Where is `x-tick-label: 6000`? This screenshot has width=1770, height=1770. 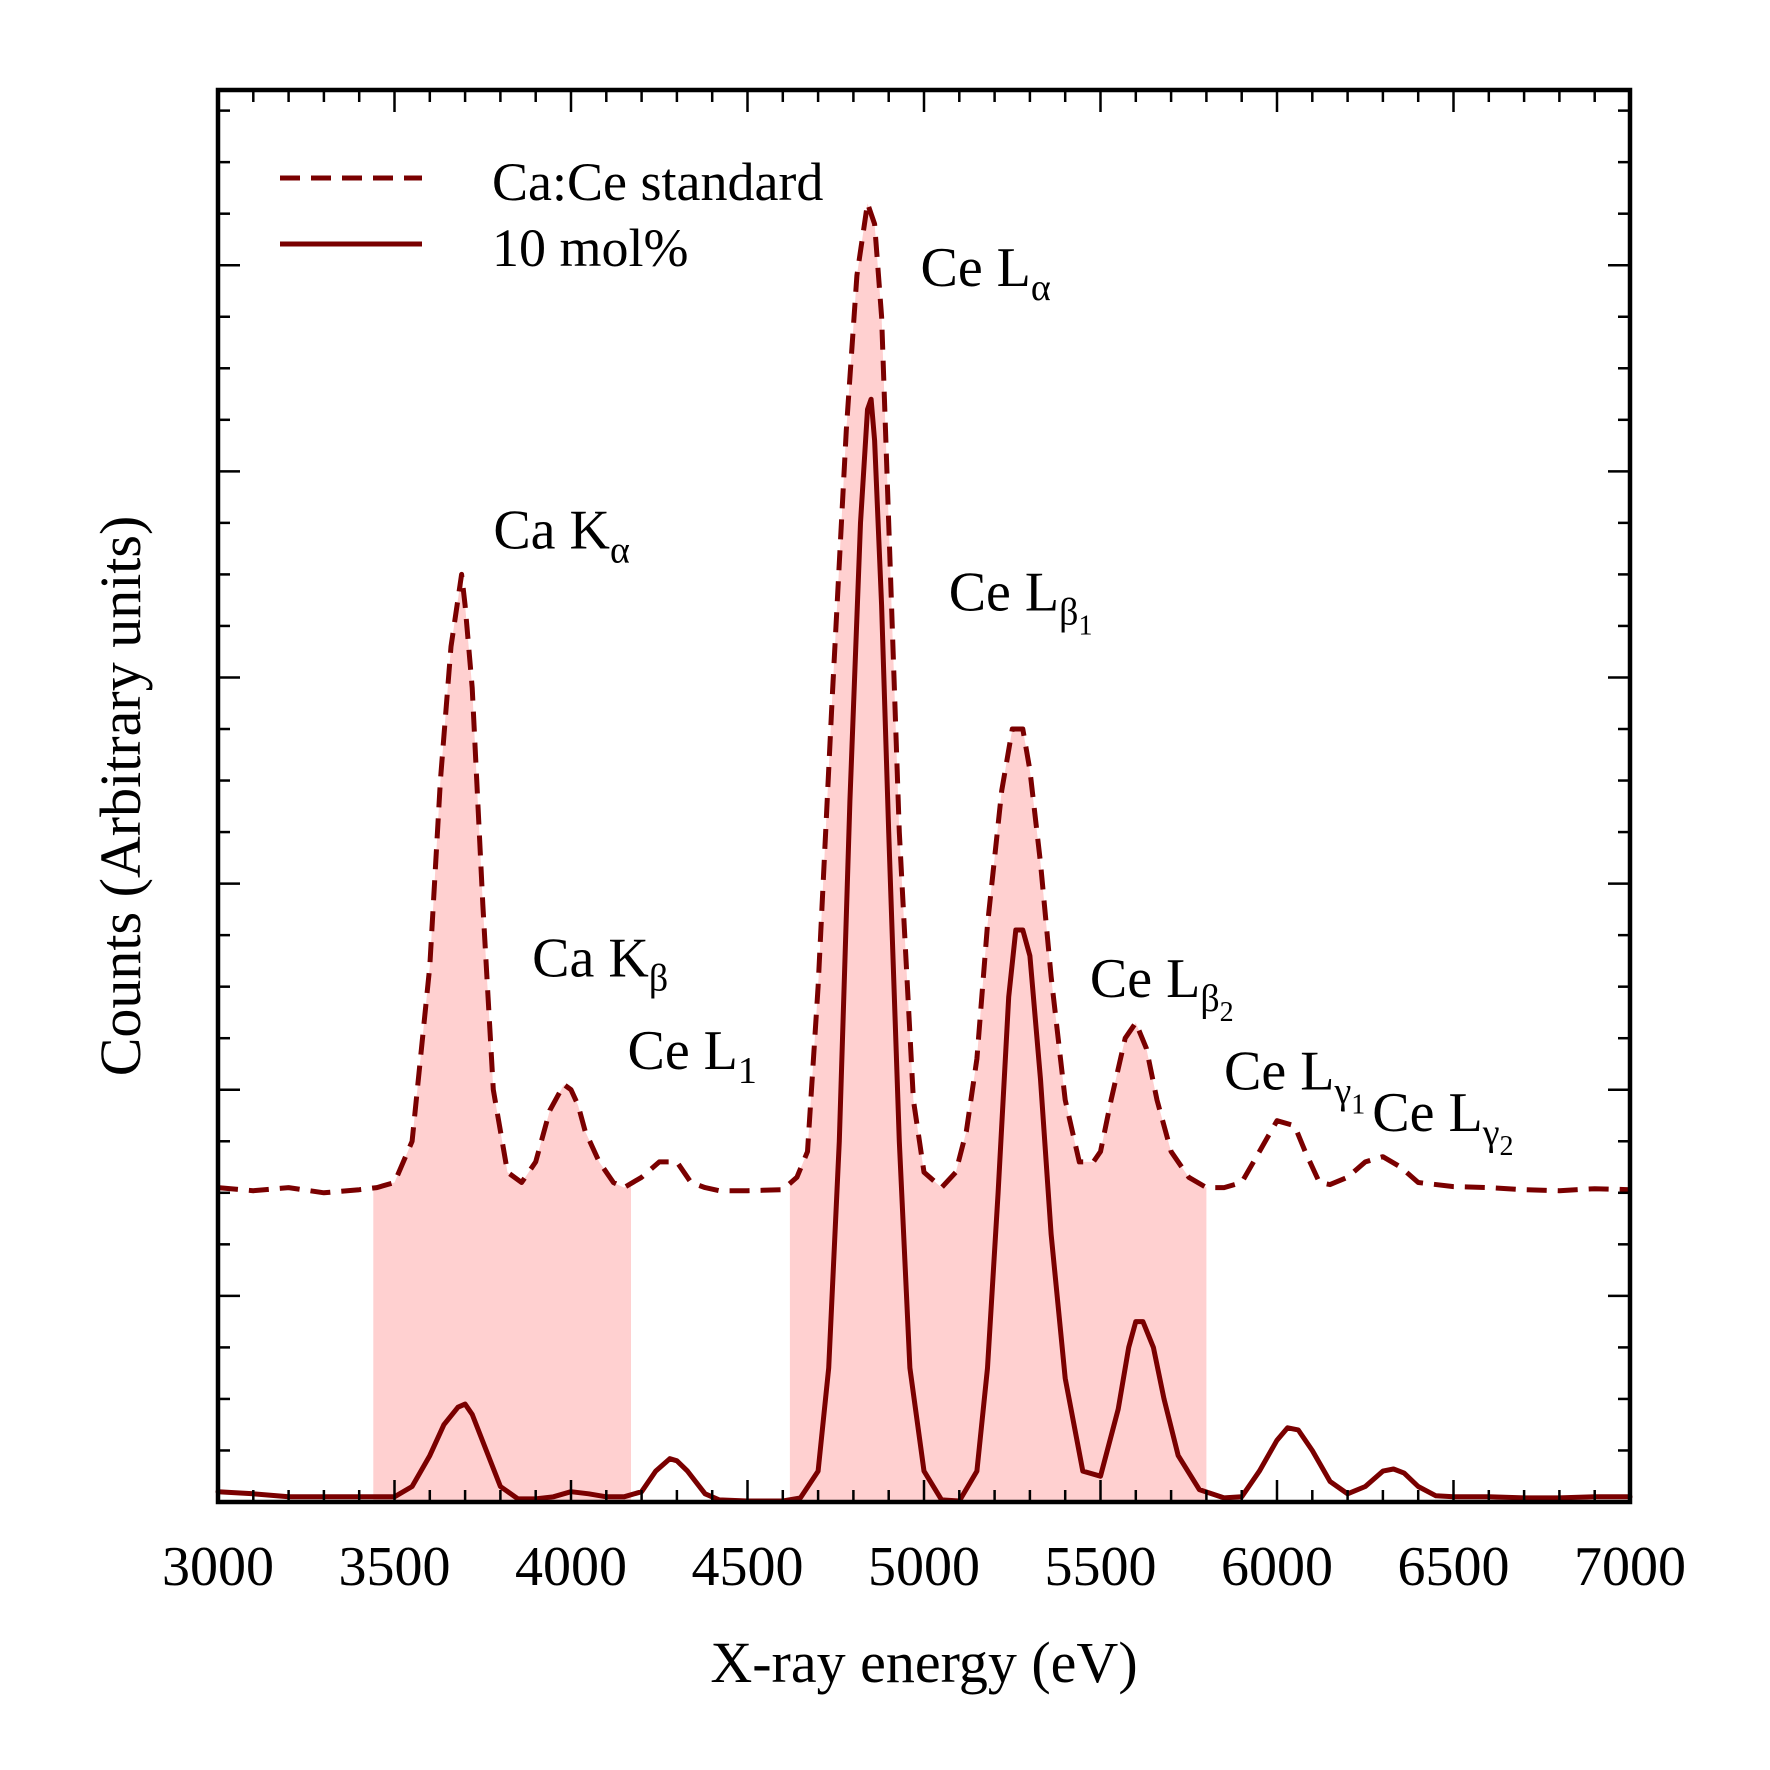
x-tick-label: 6000 is located at coordinates (1277, 1567).